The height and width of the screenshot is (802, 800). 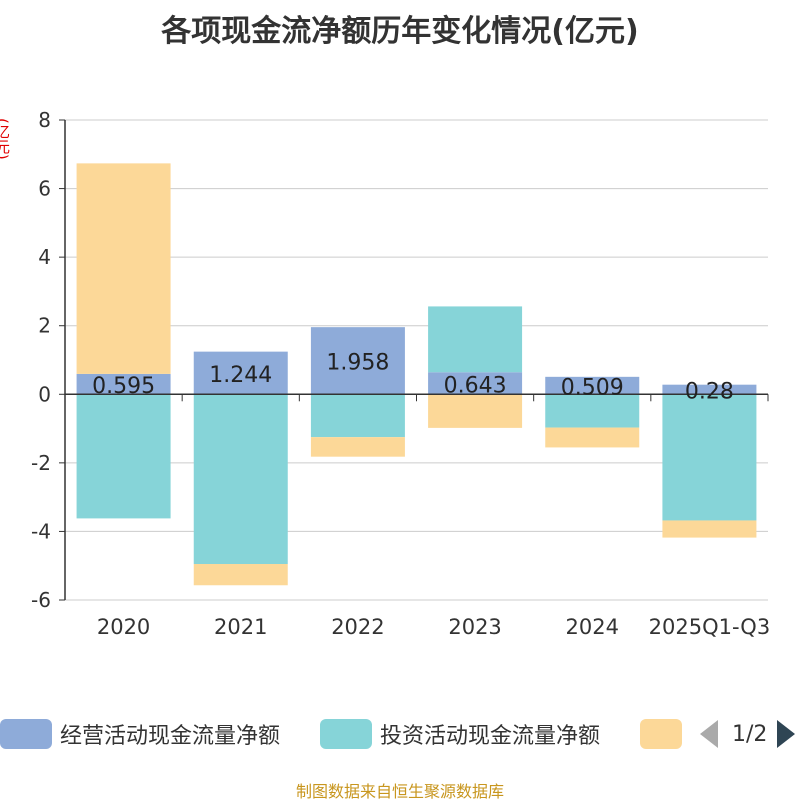 What do you see at coordinates (41, 600) in the screenshot?
I see `y-tick-label: -6` at bounding box center [41, 600].